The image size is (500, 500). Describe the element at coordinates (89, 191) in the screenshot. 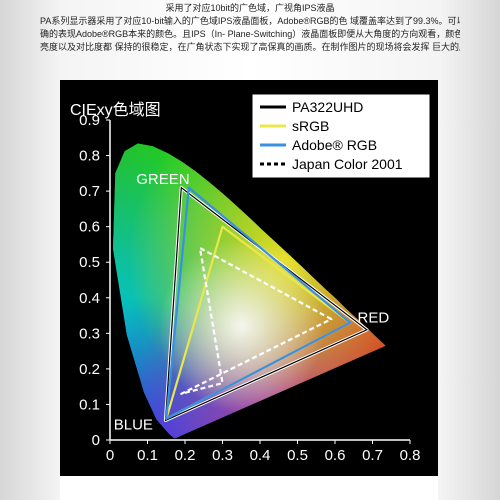

I see `y-tick-label: 0.7` at that location.